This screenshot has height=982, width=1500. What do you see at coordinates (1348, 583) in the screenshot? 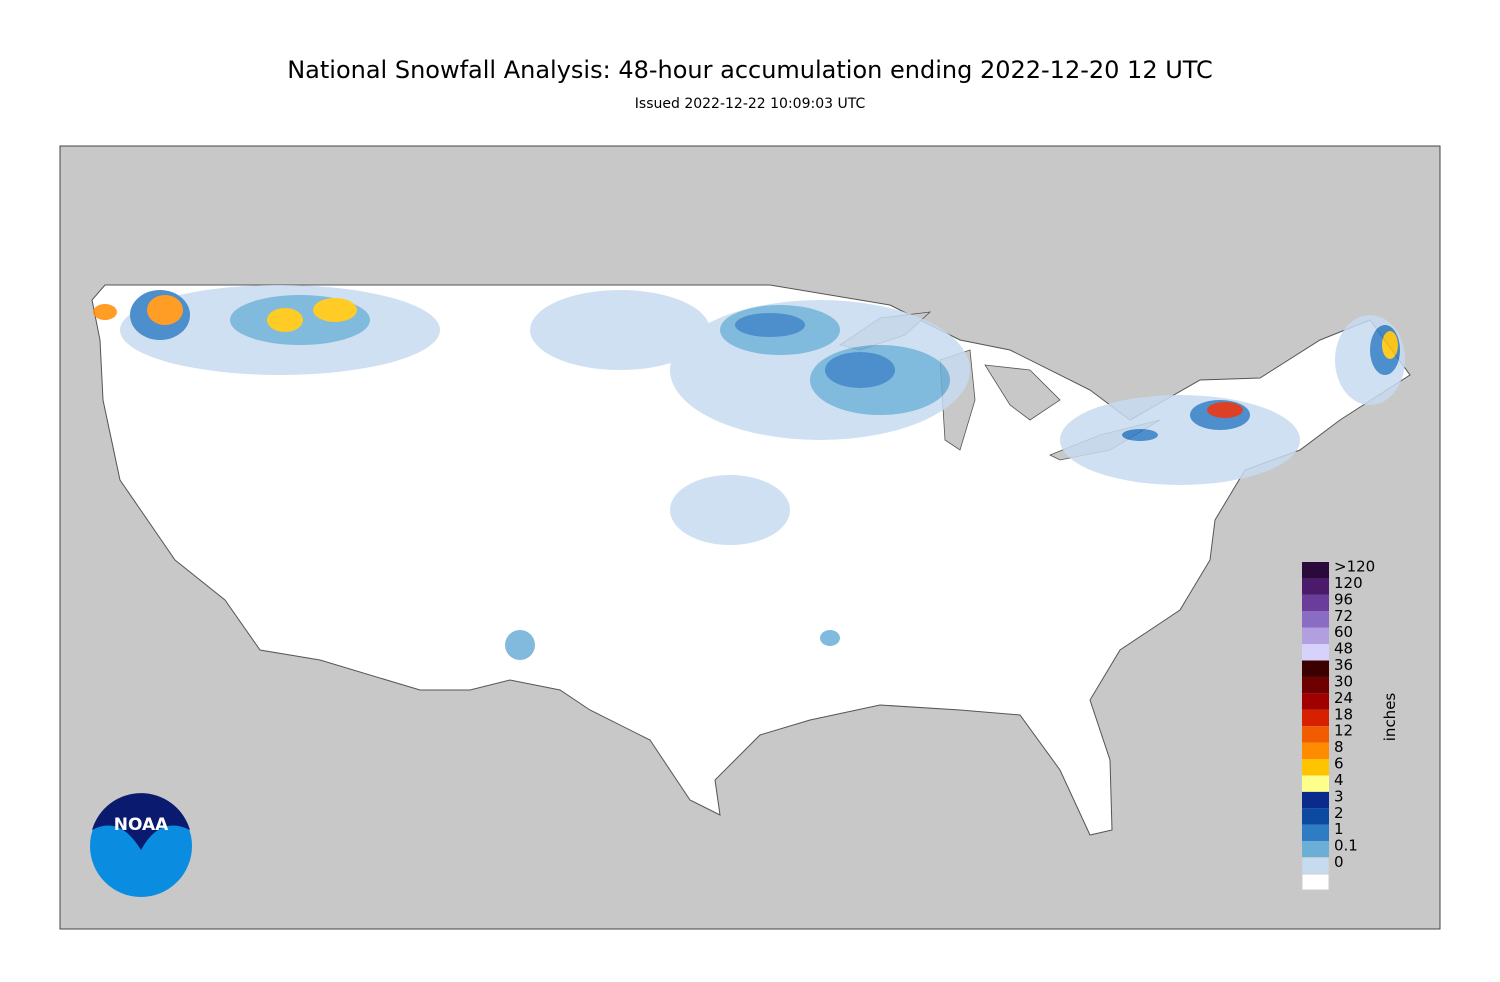
I see `legend-label: 120` at bounding box center [1348, 583].